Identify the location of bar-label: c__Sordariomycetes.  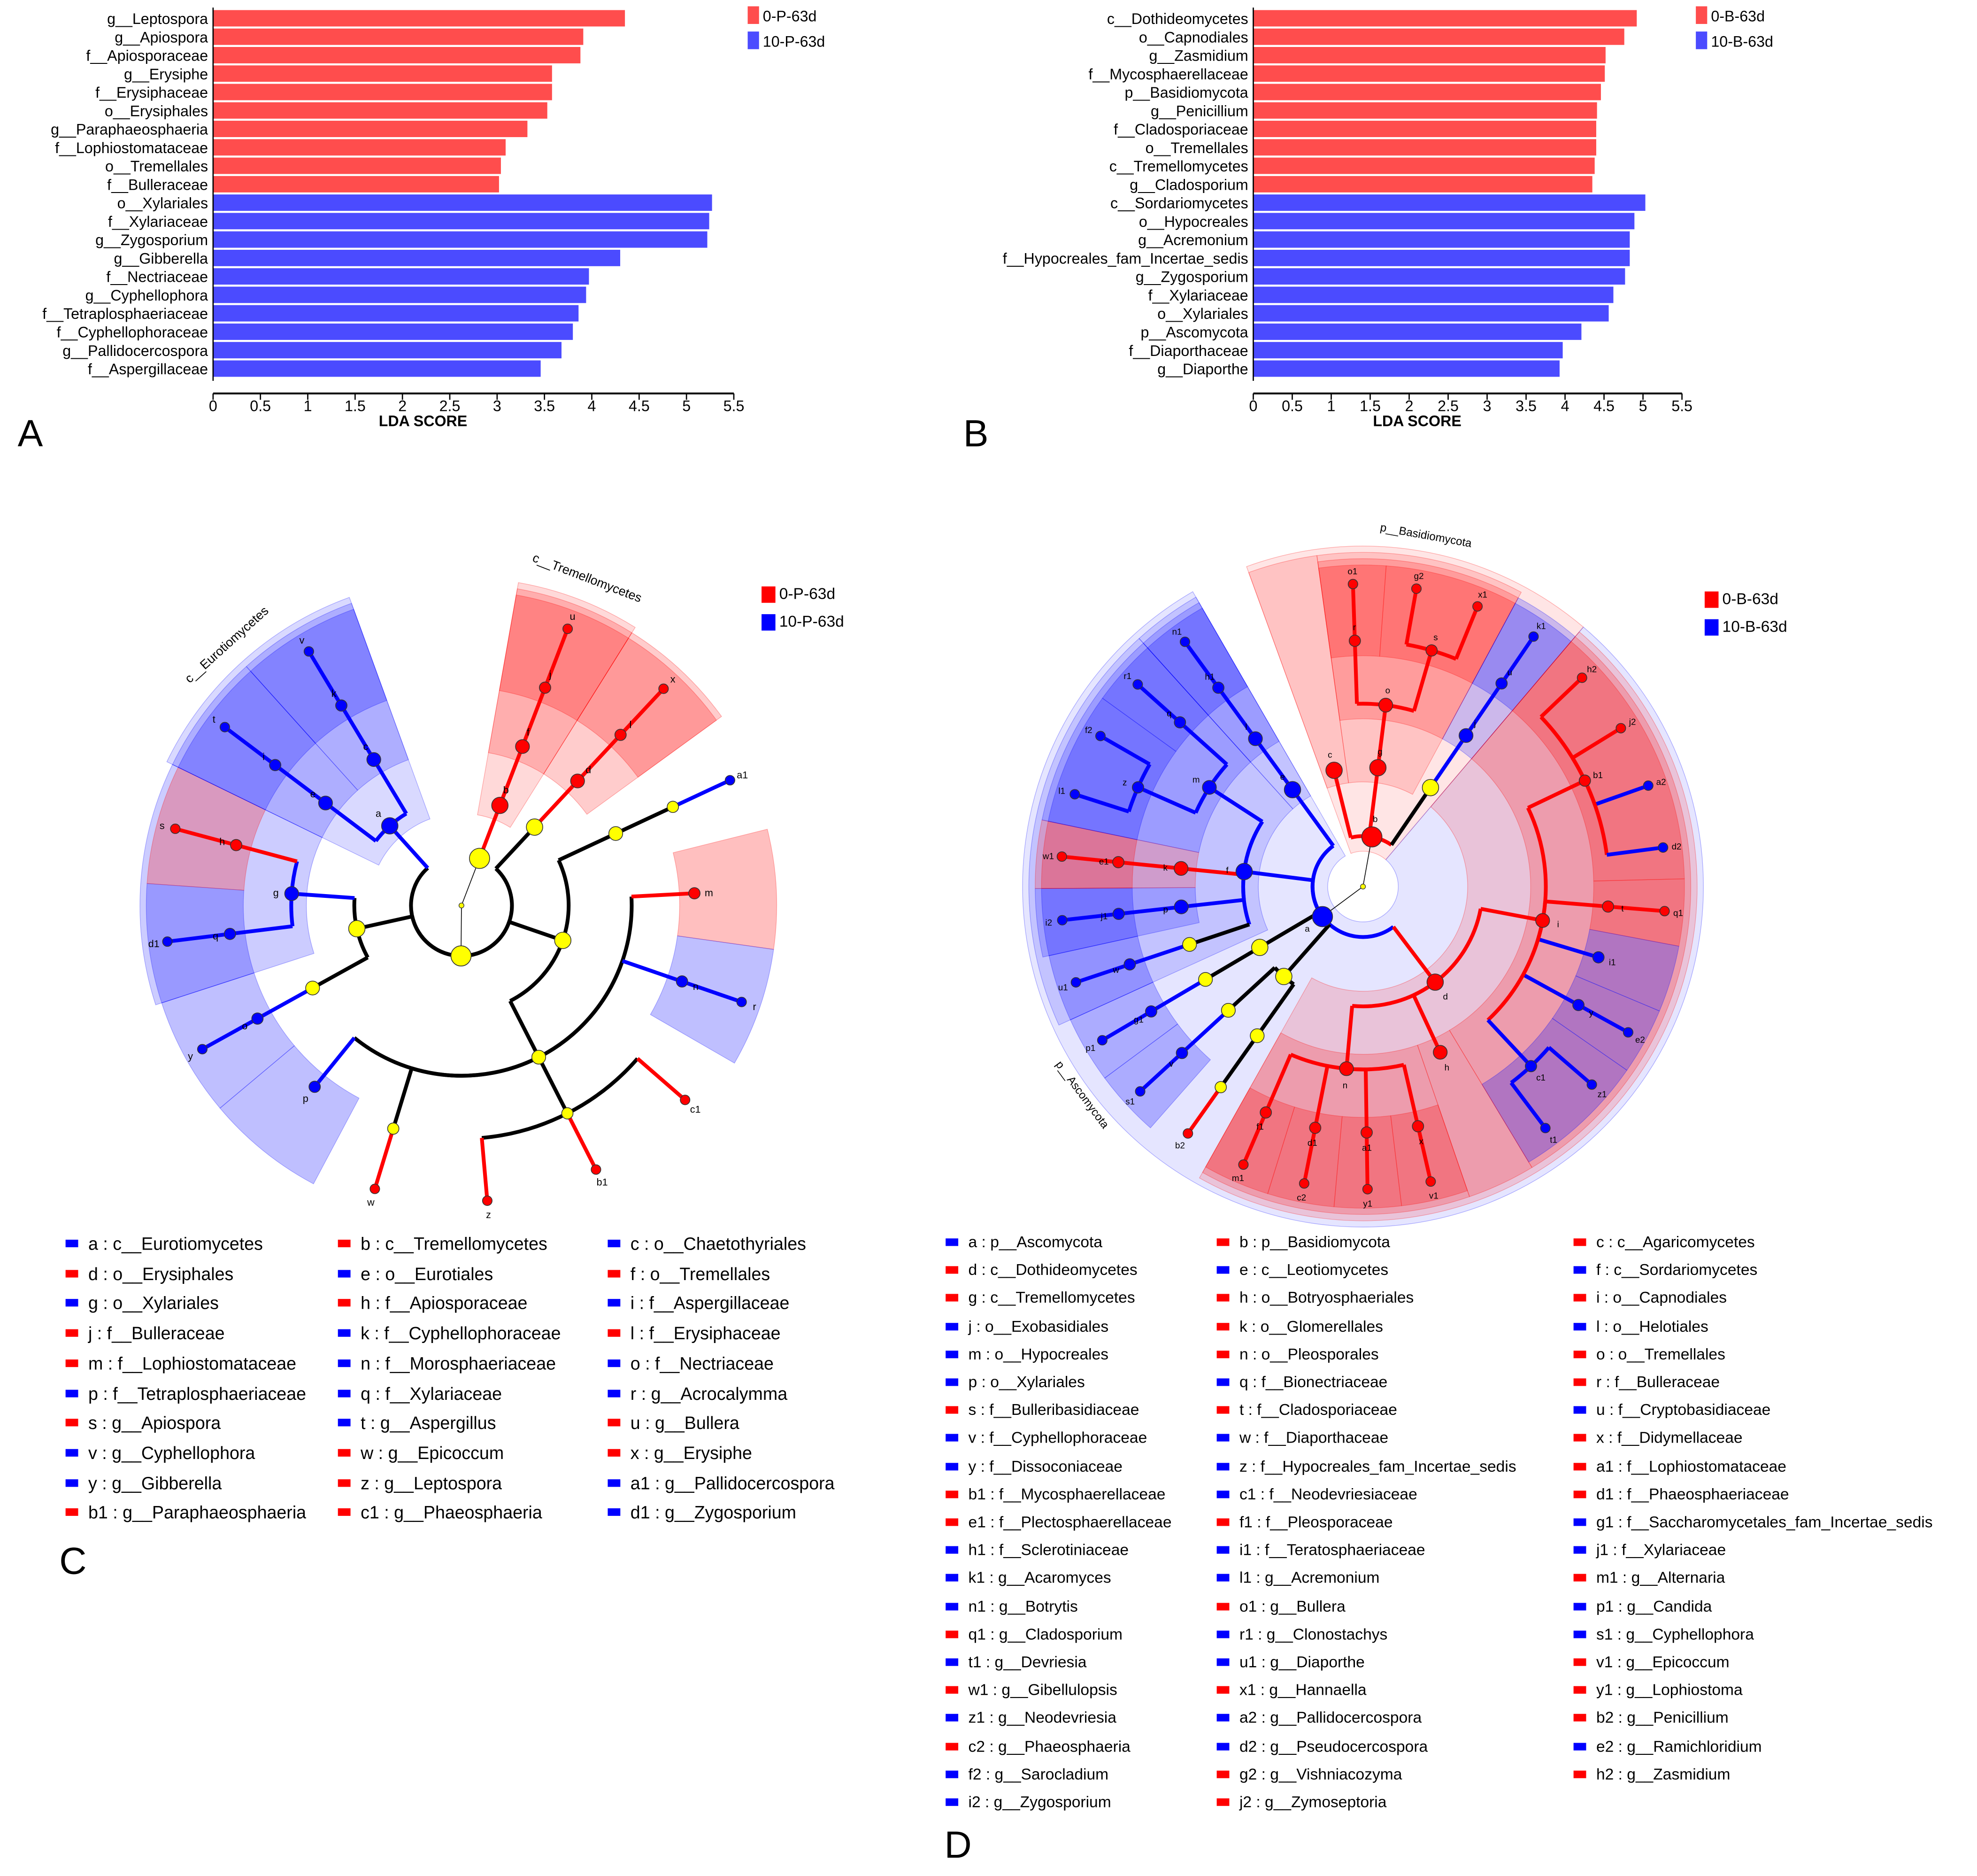
(1179, 203).